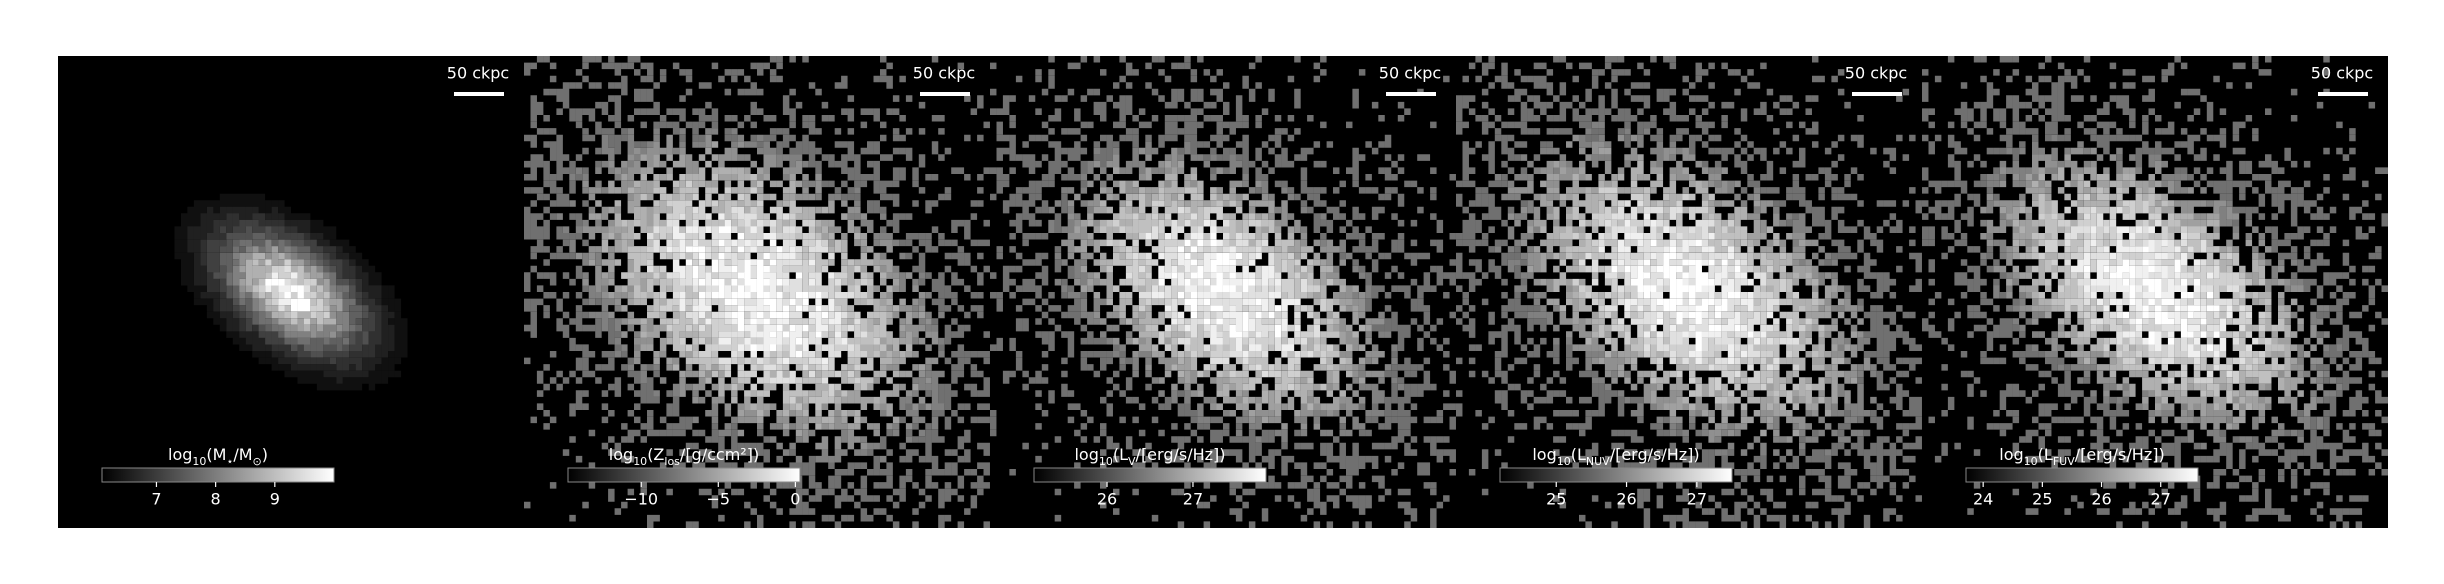  I want to click on colorbar-label-part: (M, so click(216, 454).